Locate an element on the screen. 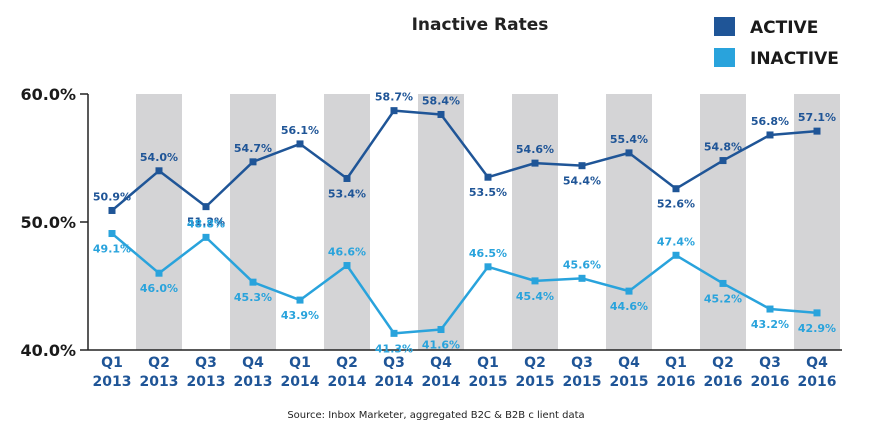  data-label-inactive: 45.3% is located at coordinates (253, 297).